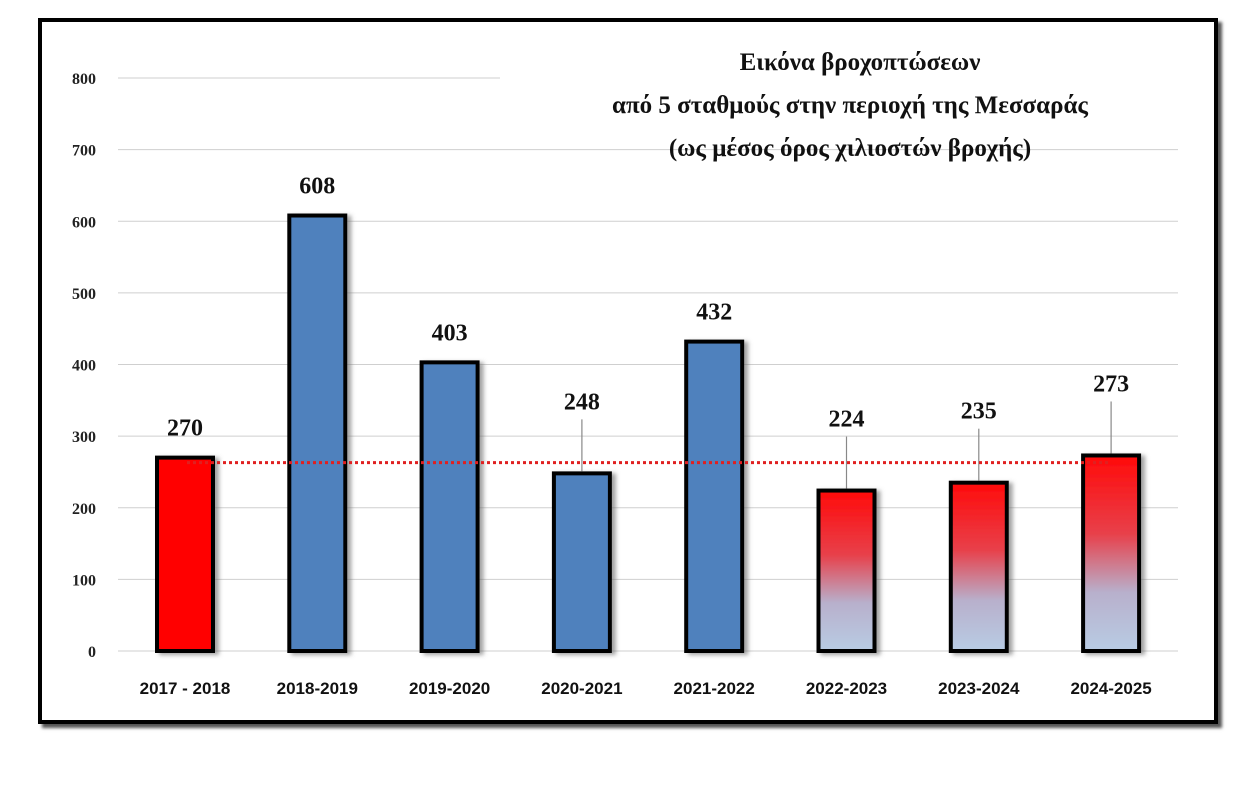  Describe the element at coordinates (581, 688) in the screenshot. I see `x-tick-label: 2020-2021` at that location.